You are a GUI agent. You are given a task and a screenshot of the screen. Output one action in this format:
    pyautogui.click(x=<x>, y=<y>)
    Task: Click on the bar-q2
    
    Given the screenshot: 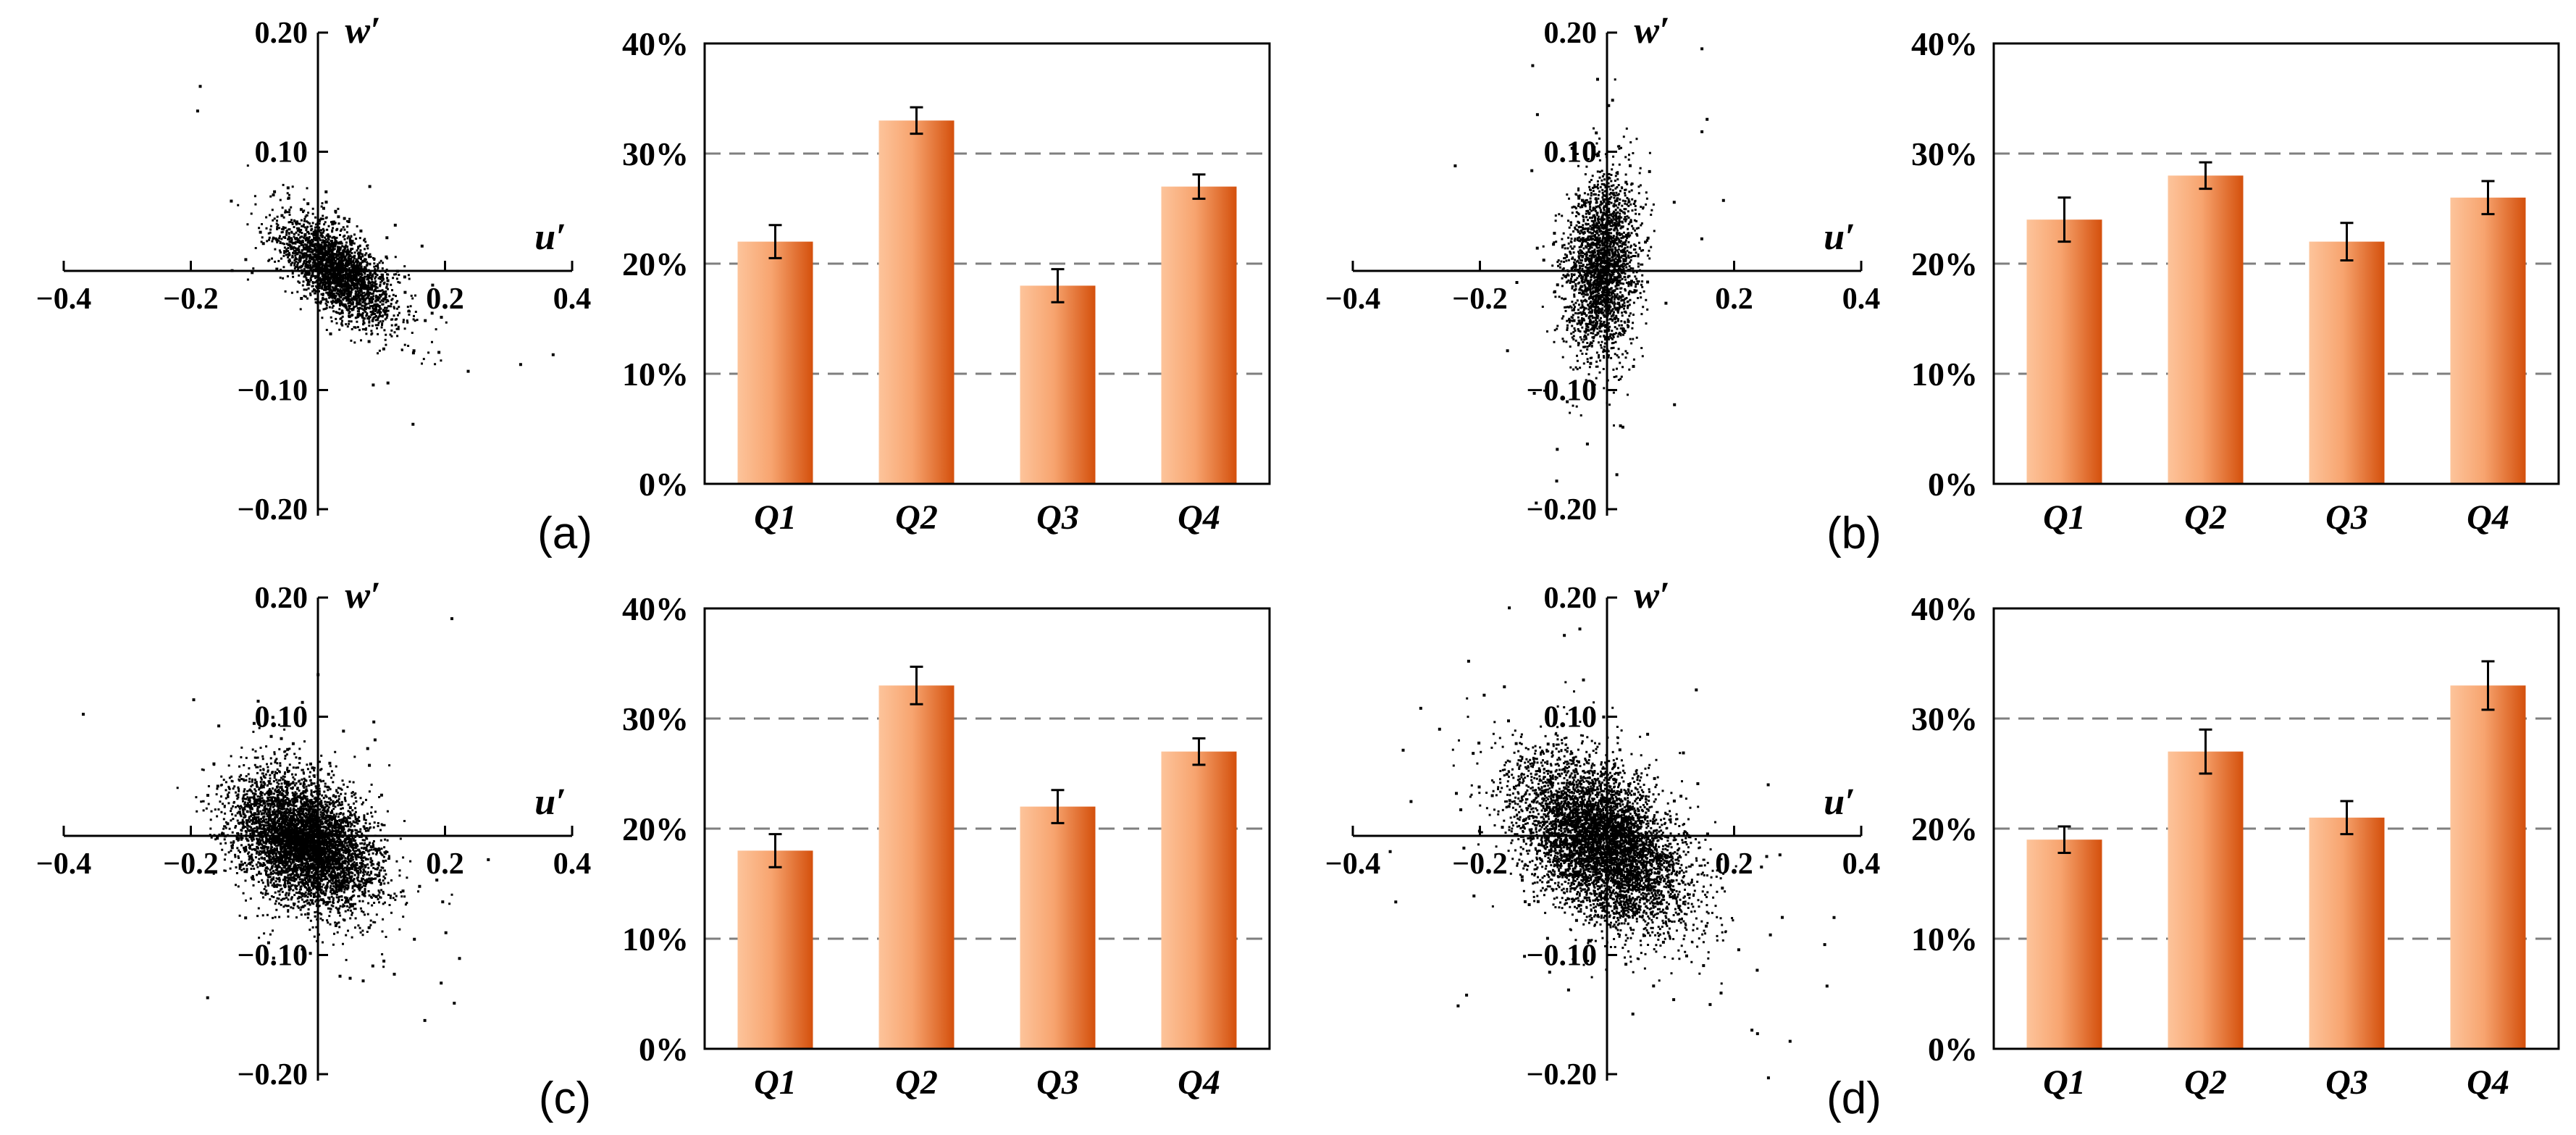 What is the action you would take?
    pyautogui.click(x=916, y=302)
    